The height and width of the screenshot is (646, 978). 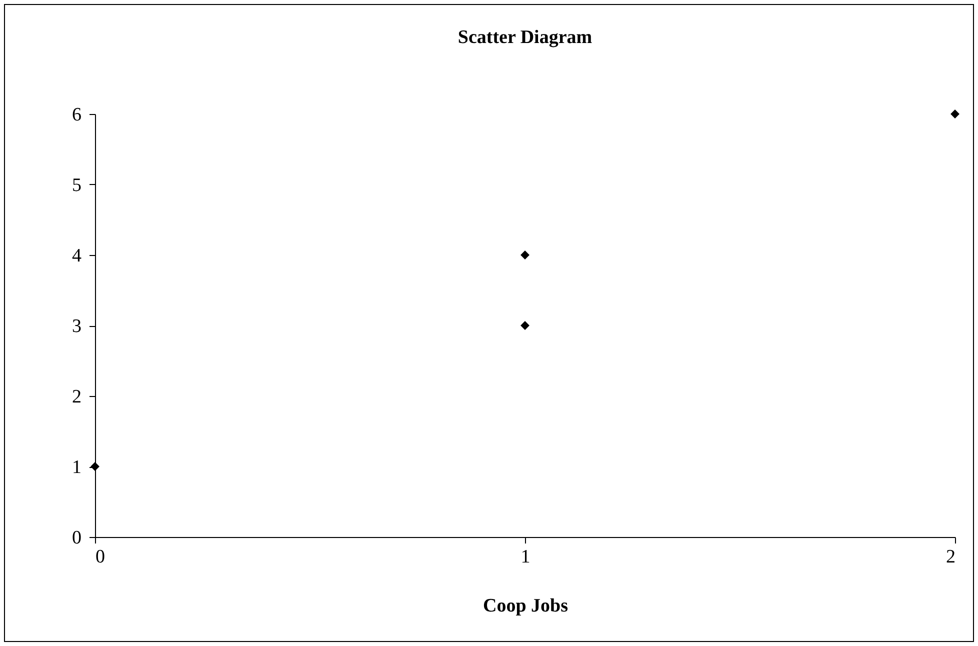 I want to click on x-tick-label: 1, so click(x=525, y=557).